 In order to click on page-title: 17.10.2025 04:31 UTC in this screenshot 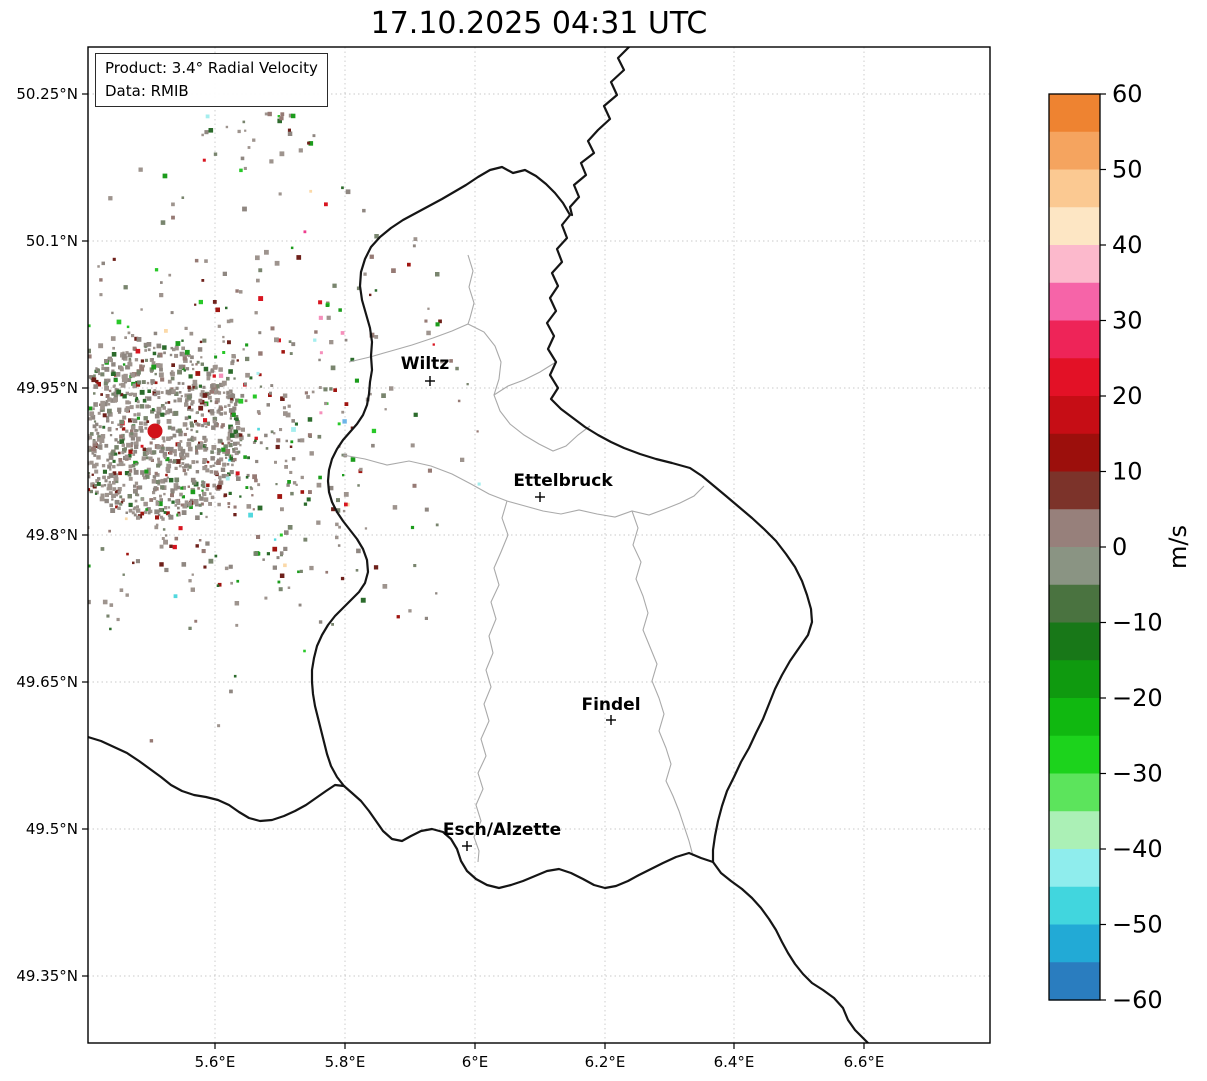, I will do `click(539, 23)`.